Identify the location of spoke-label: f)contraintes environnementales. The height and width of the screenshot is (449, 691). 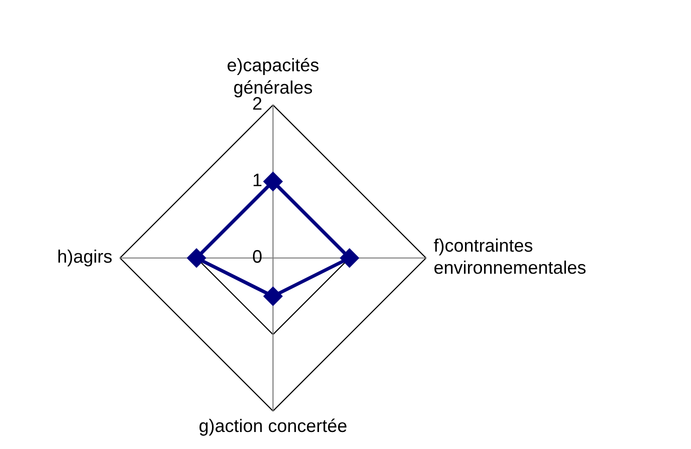
(510, 256).